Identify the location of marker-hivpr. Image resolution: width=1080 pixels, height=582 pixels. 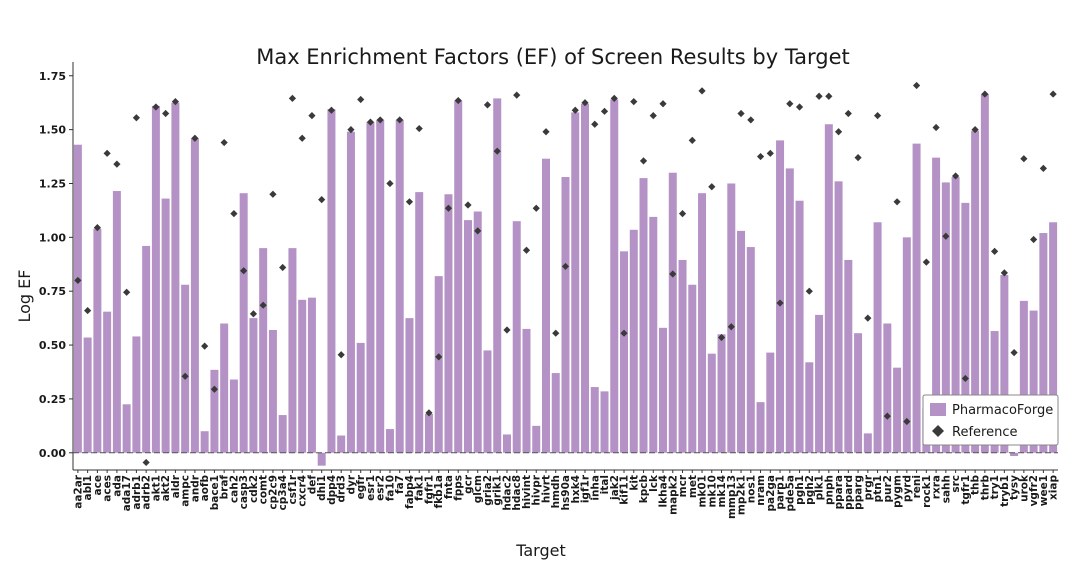
(536, 208).